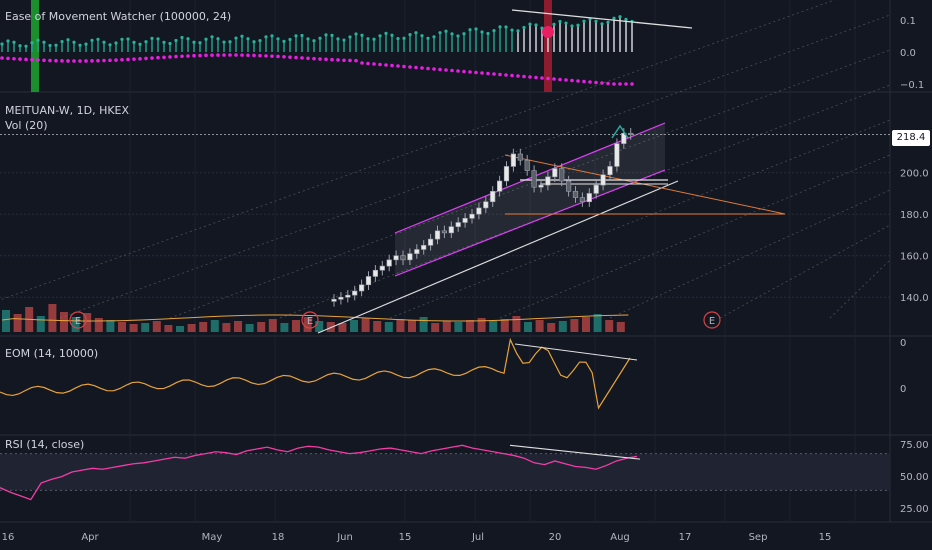  Describe the element at coordinates (914, 257) in the screenshot. I see `price-tick: 160.0` at that location.